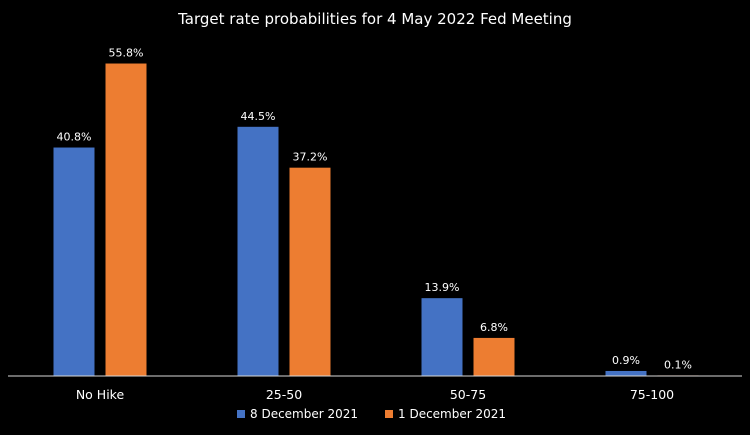 The image size is (750, 435). What do you see at coordinates (442, 287) in the screenshot?
I see `data-label: 13.9%` at bounding box center [442, 287].